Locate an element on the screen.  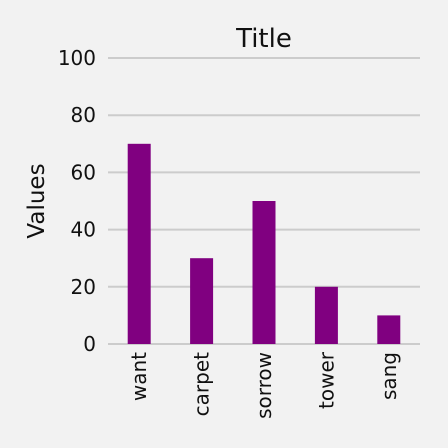
y-tick-label: 40 is located at coordinates (83, 230).